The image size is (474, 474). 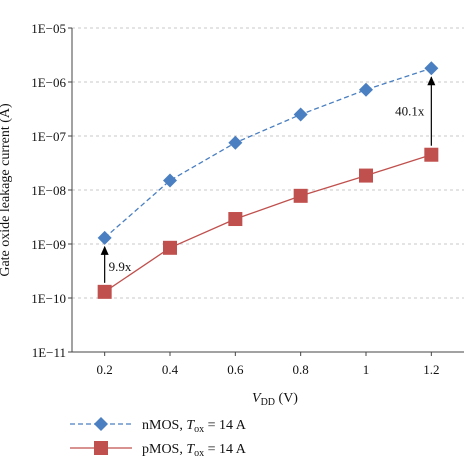 I want to click on legend-pmos-marker, so click(x=101, y=448).